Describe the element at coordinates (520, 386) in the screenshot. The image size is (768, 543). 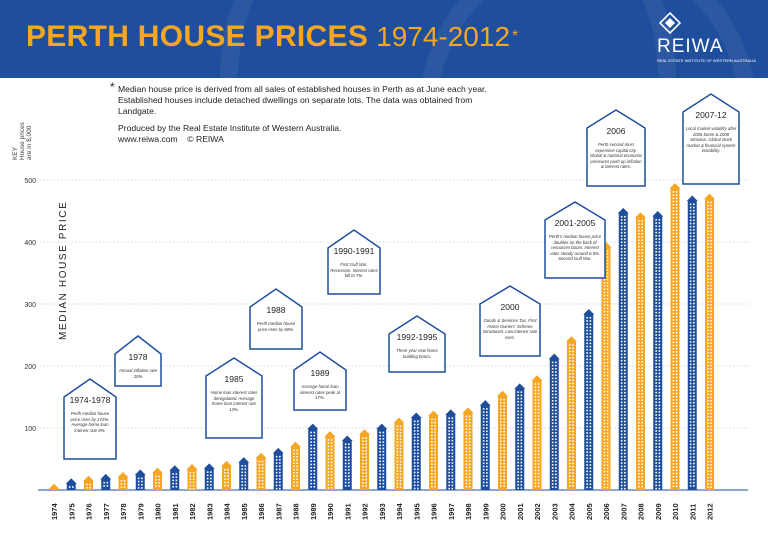
I see `bar-roof` at that location.